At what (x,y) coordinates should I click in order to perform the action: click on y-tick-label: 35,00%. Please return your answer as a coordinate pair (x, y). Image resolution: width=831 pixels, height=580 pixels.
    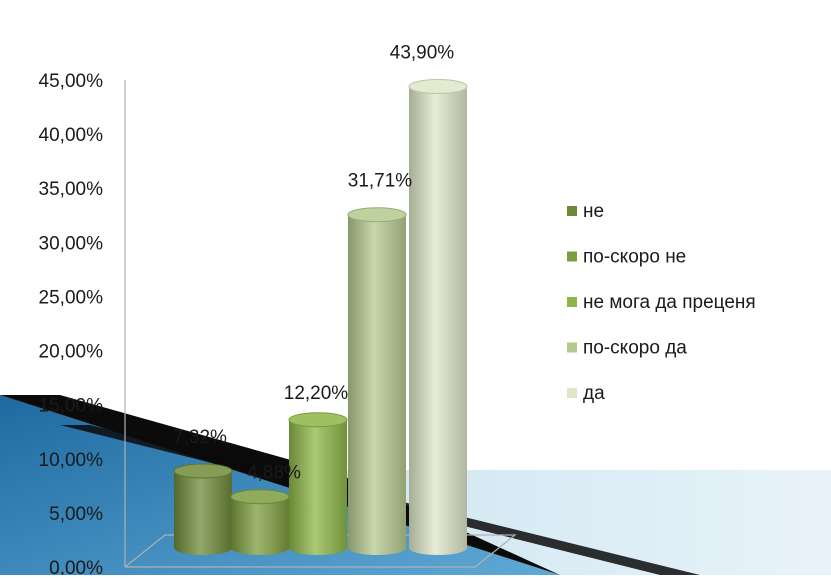
    Looking at the image, I should click on (71, 189).